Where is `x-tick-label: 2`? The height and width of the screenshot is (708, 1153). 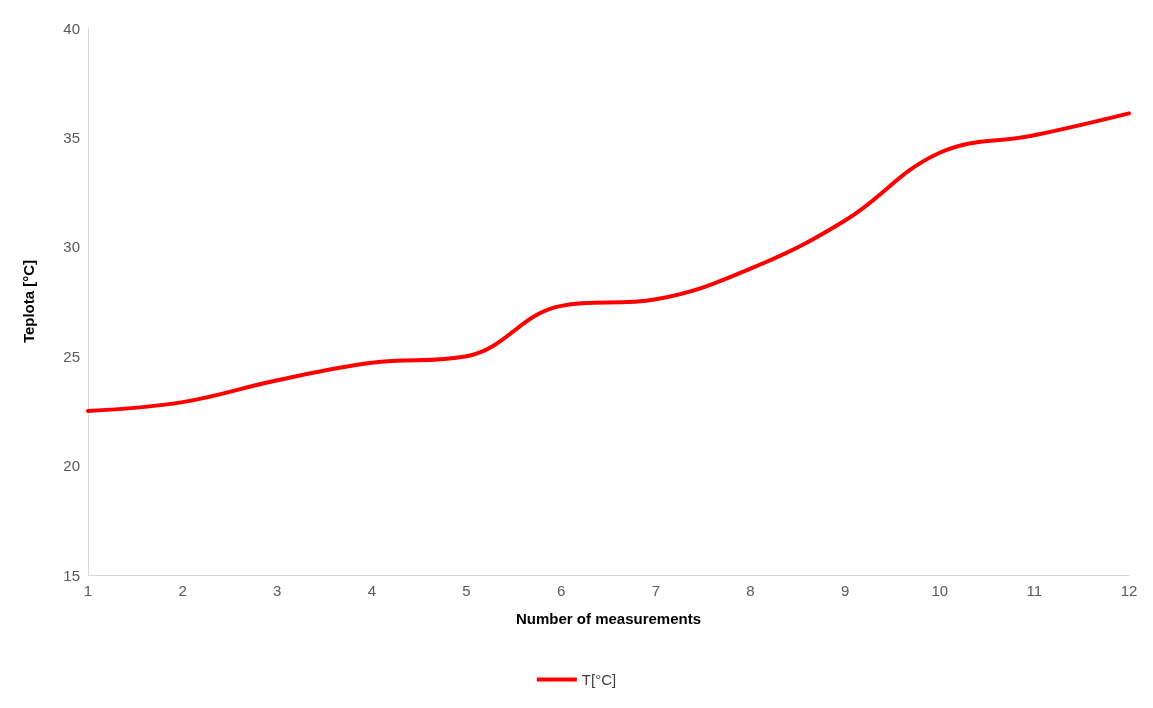 x-tick-label: 2 is located at coordinates (182, 590).